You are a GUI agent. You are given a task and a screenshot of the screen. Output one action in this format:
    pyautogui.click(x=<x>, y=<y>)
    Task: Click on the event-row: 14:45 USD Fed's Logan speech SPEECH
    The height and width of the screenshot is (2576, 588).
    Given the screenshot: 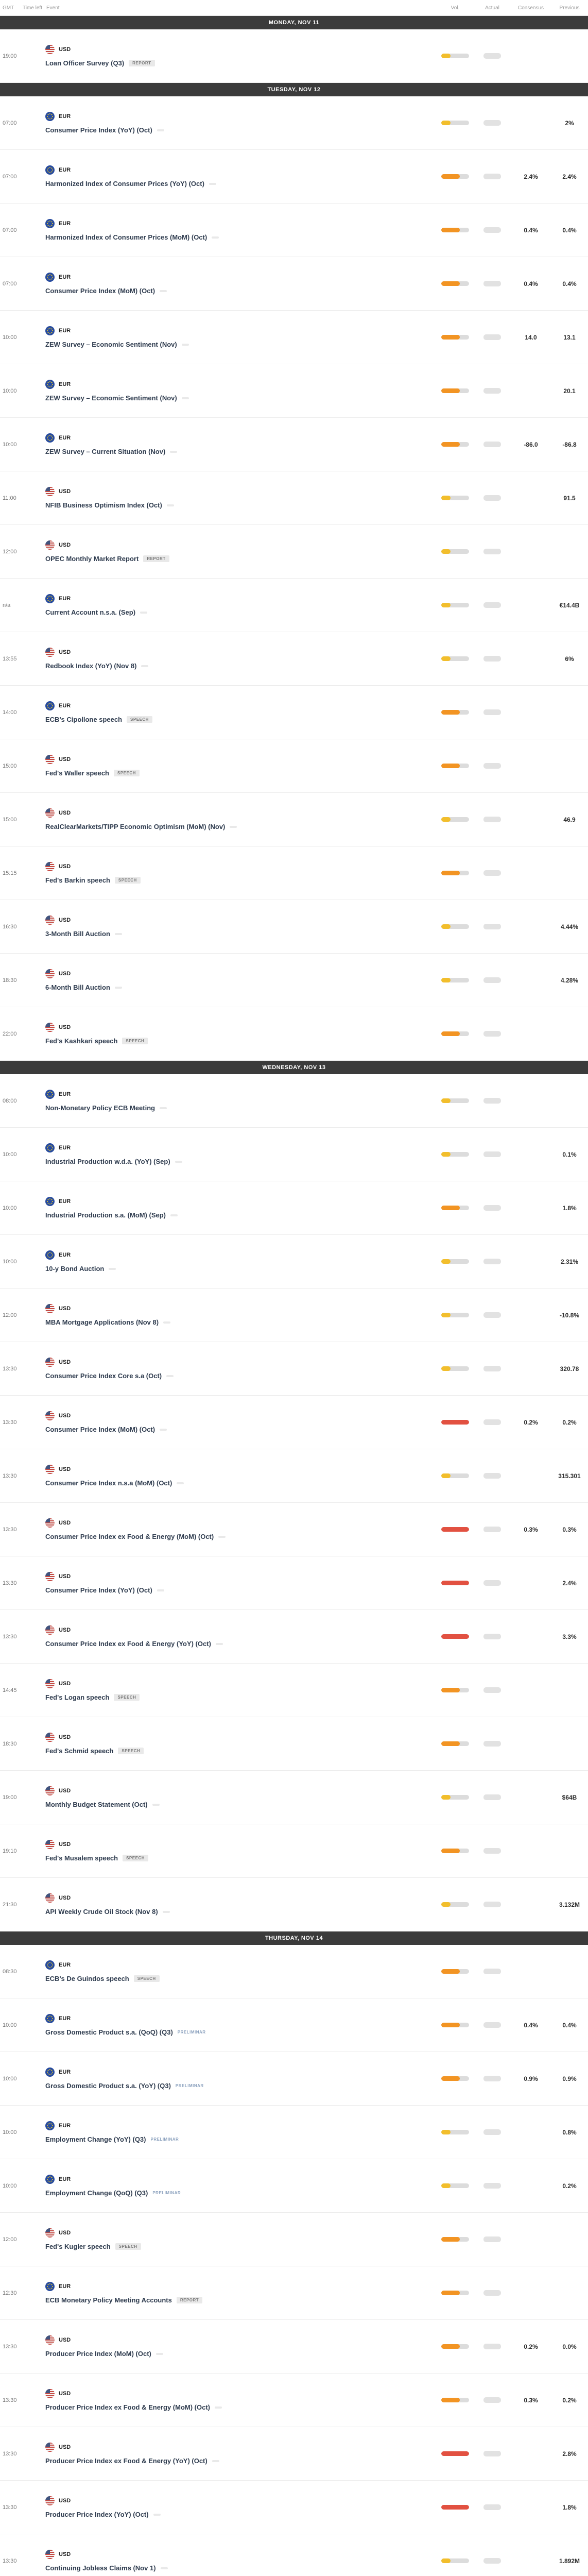 What is the action you would take?
    pyautogui.click(x=294, y=1690)
    